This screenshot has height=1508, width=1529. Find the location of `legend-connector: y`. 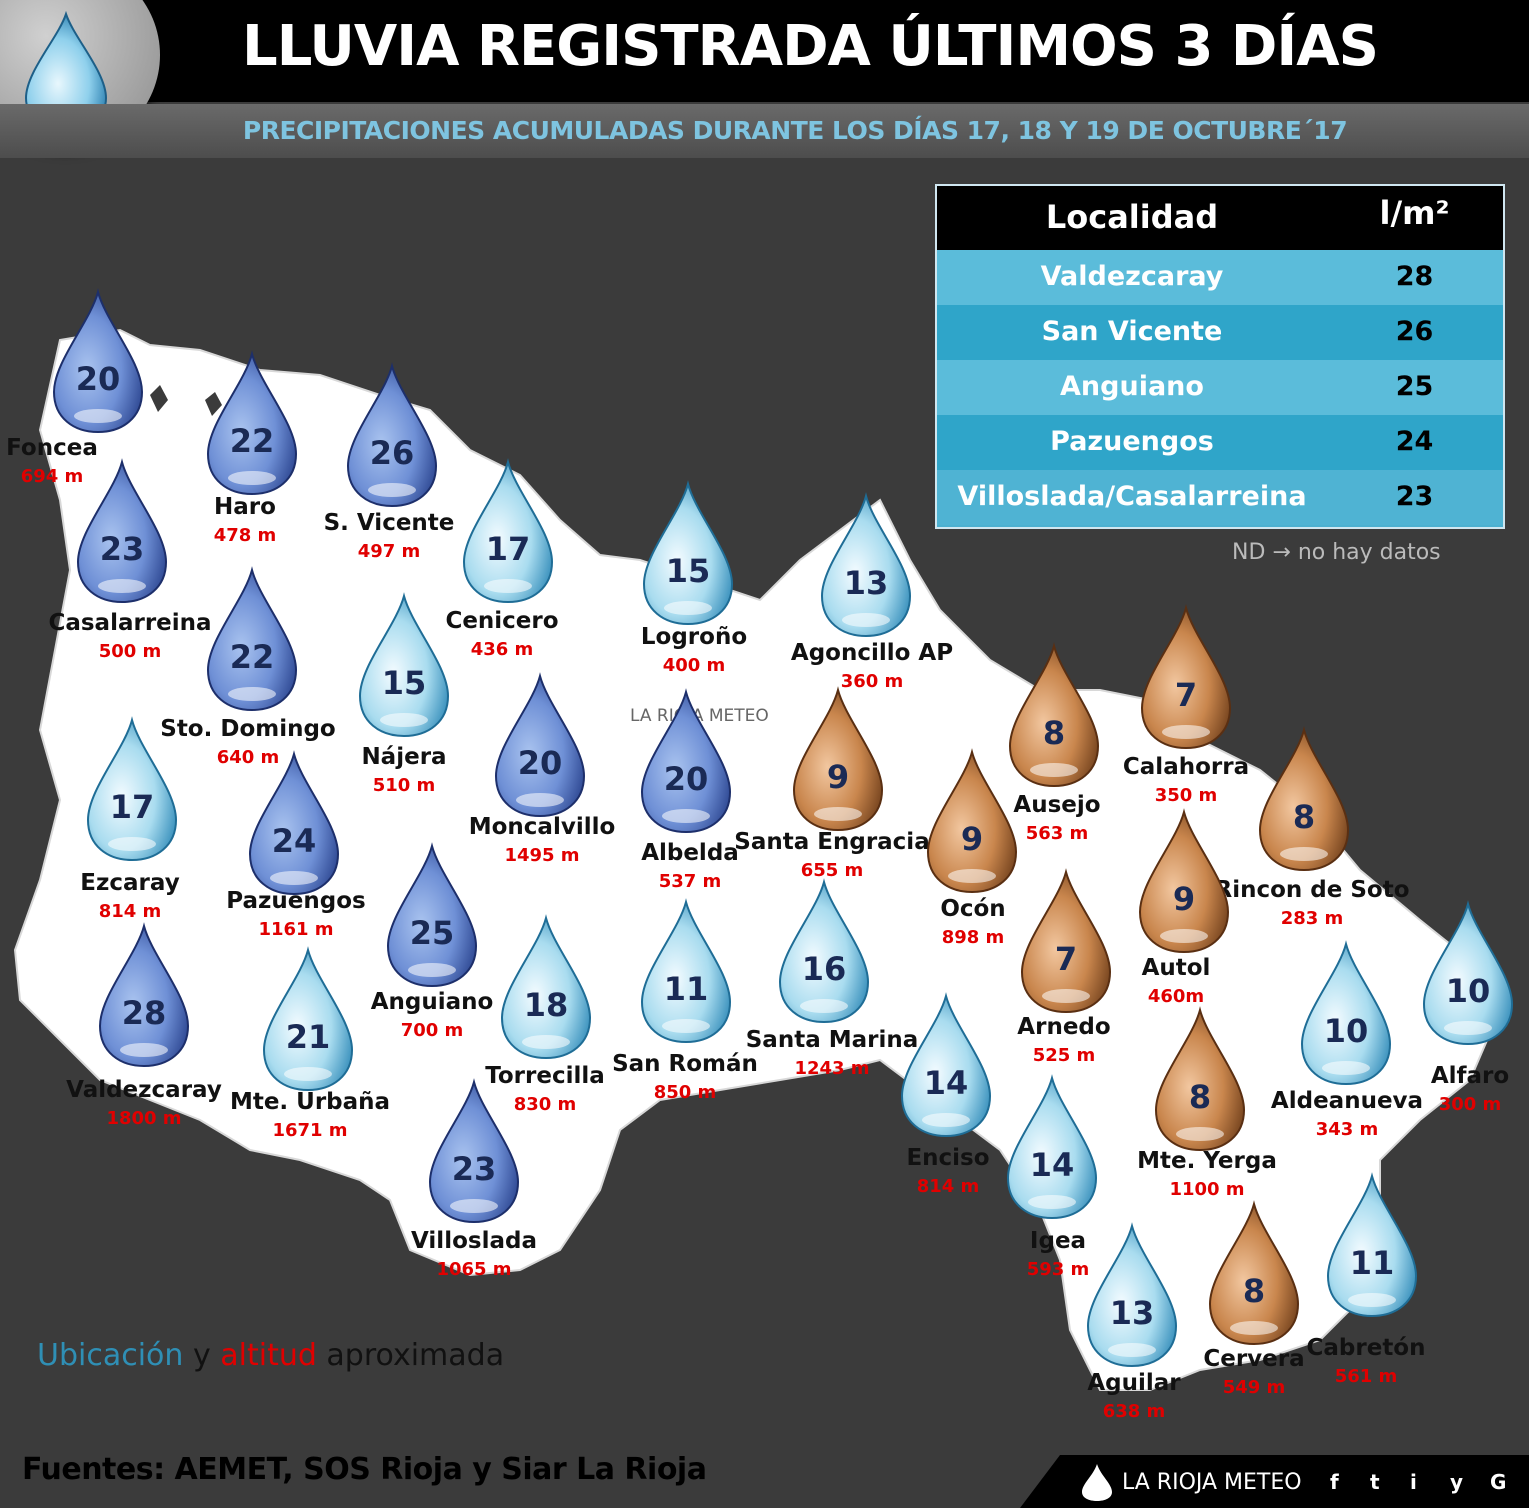

legend-connector: y is located at coordinates (202, 1355).